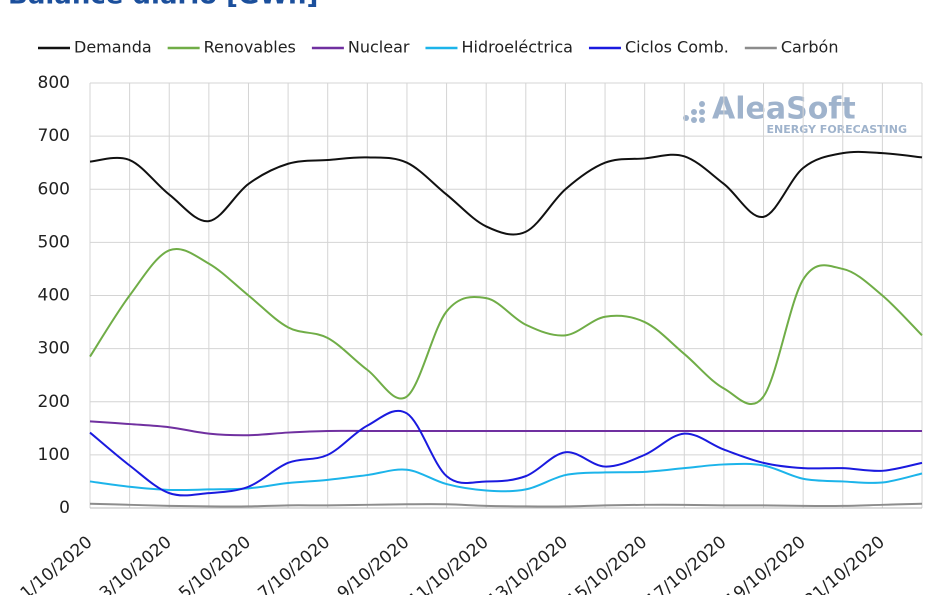 The height and width of the screenshot is (595, 948). What do you see at coordinates (374, 563) in the screenshot?
I see `x-tick-label: 9/10/2020` at bounding box center [374, 563].